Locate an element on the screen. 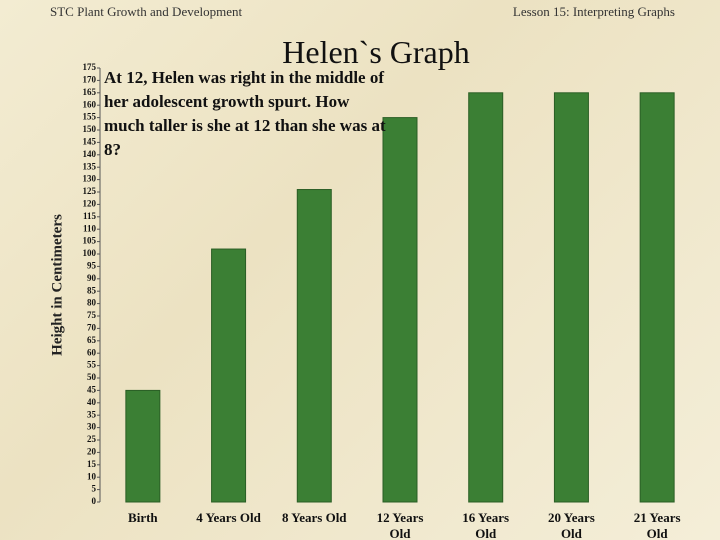 Image resolution: width=720 pixels, height=540 pixels. y-axis-label: Height in Centimeters is located at coordinates (57, 285).